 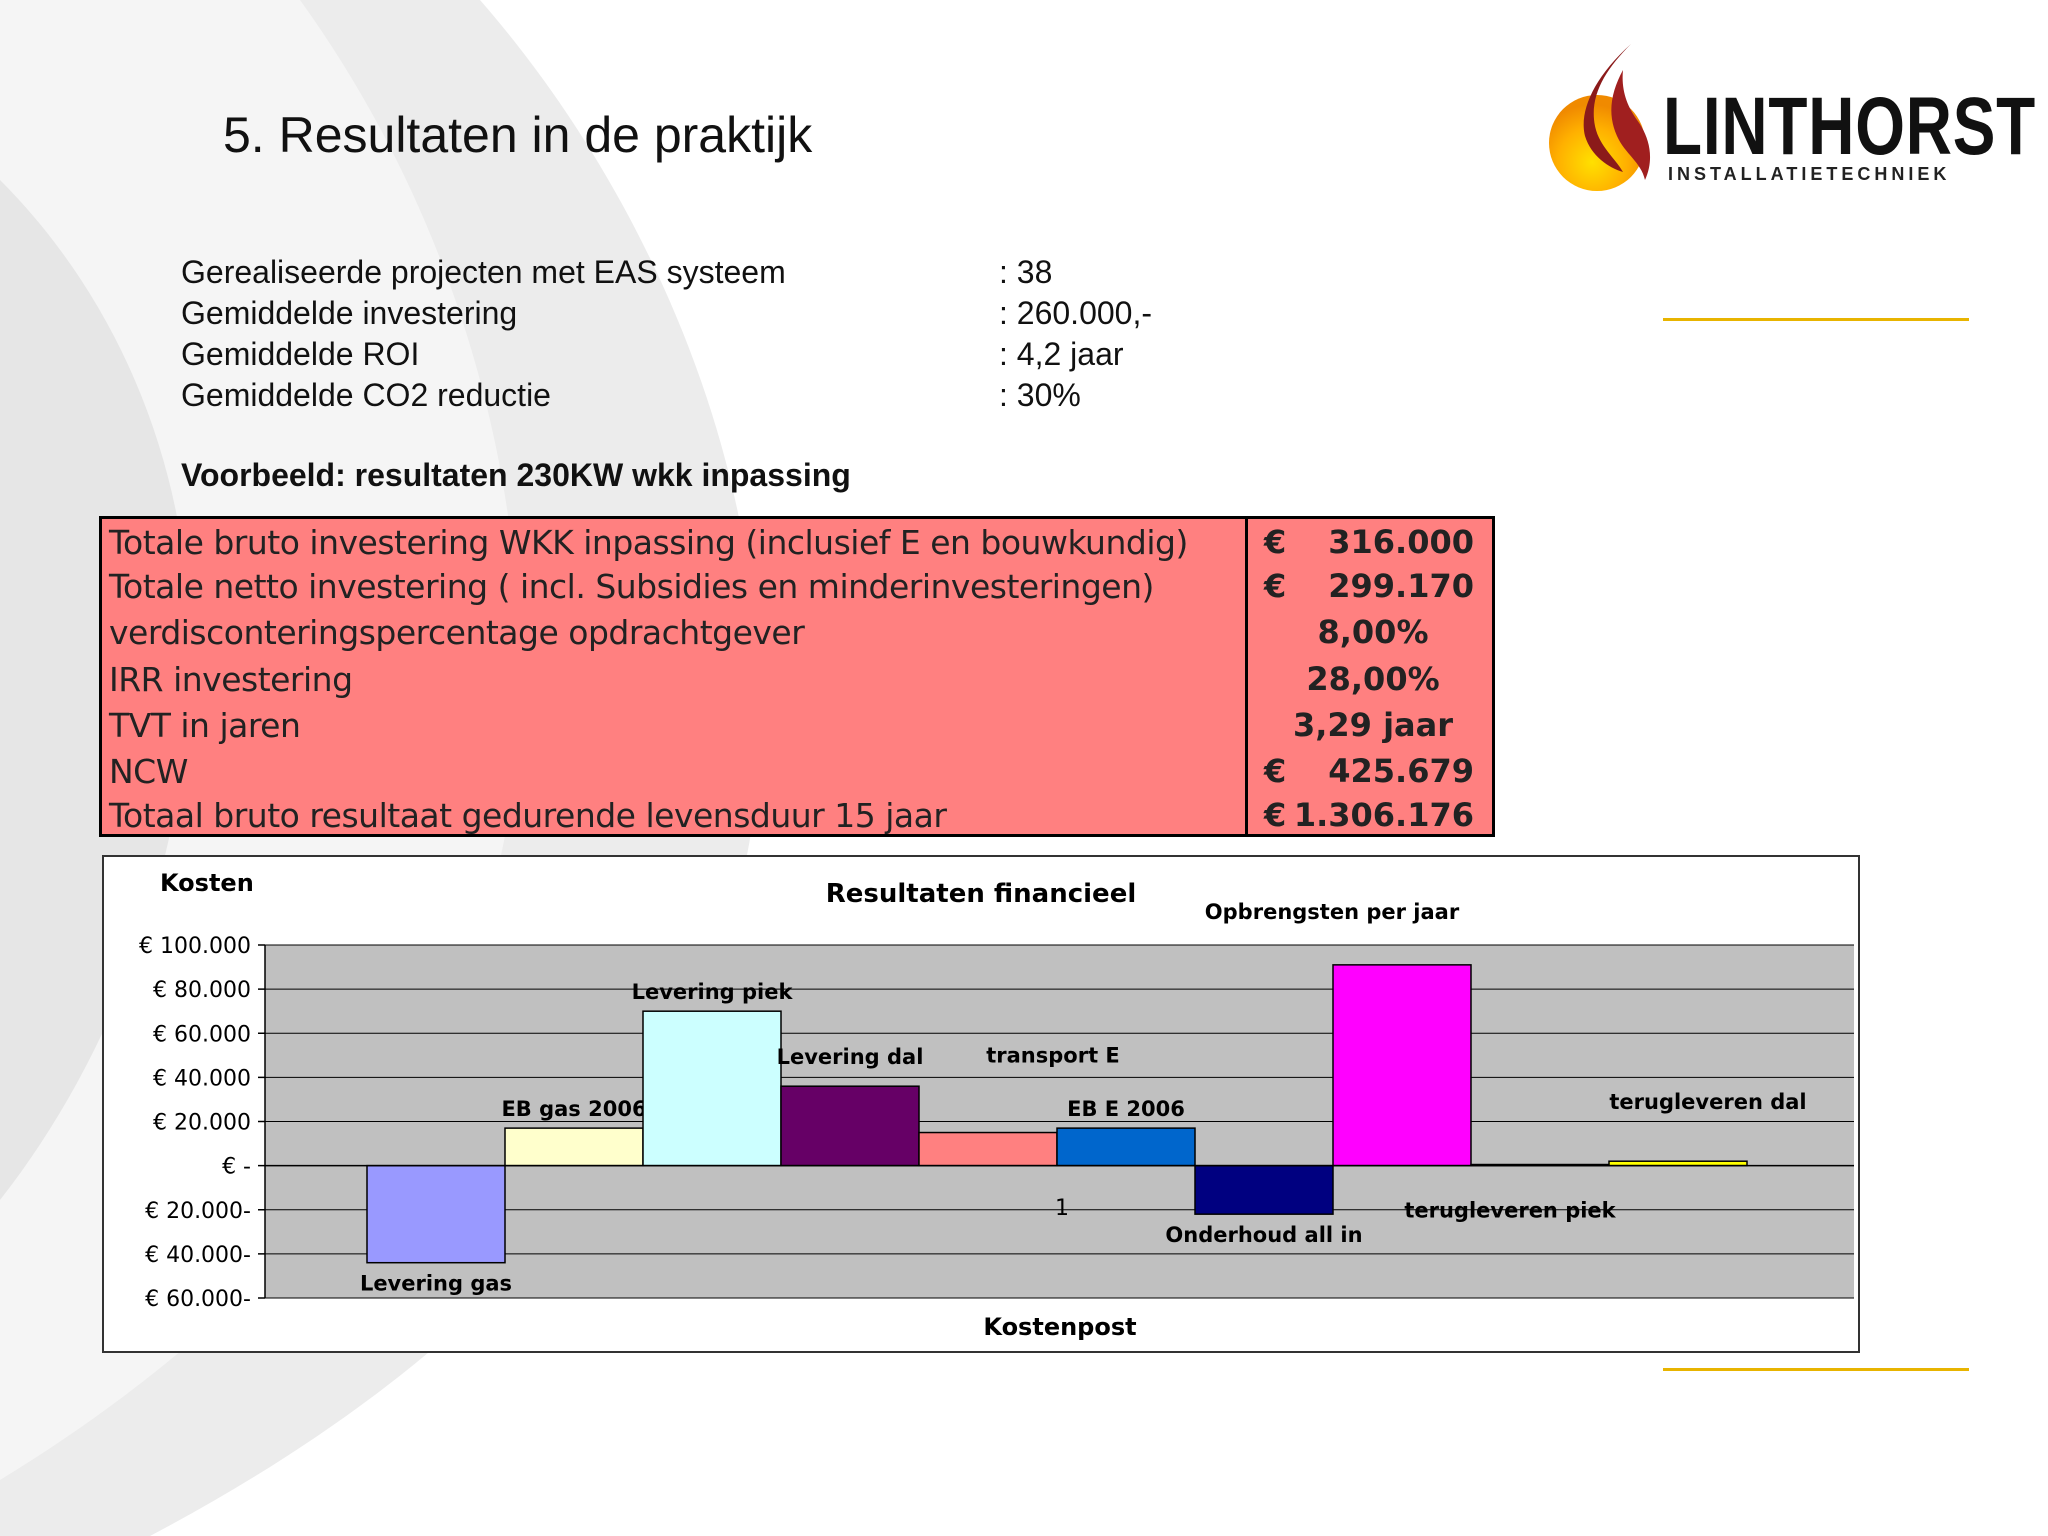 I want to click on y-tick-label: € 100.000, so click(x=195, y=946).